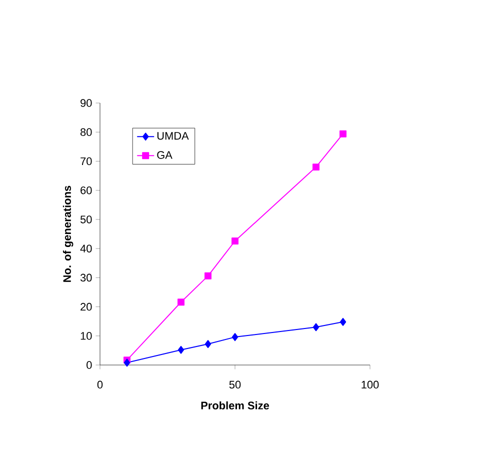 This screenshot has height=460, width=478. Describe the element at coordinates (86, 161) in the screenshot. I see `y-tick-label: 70` at that location.